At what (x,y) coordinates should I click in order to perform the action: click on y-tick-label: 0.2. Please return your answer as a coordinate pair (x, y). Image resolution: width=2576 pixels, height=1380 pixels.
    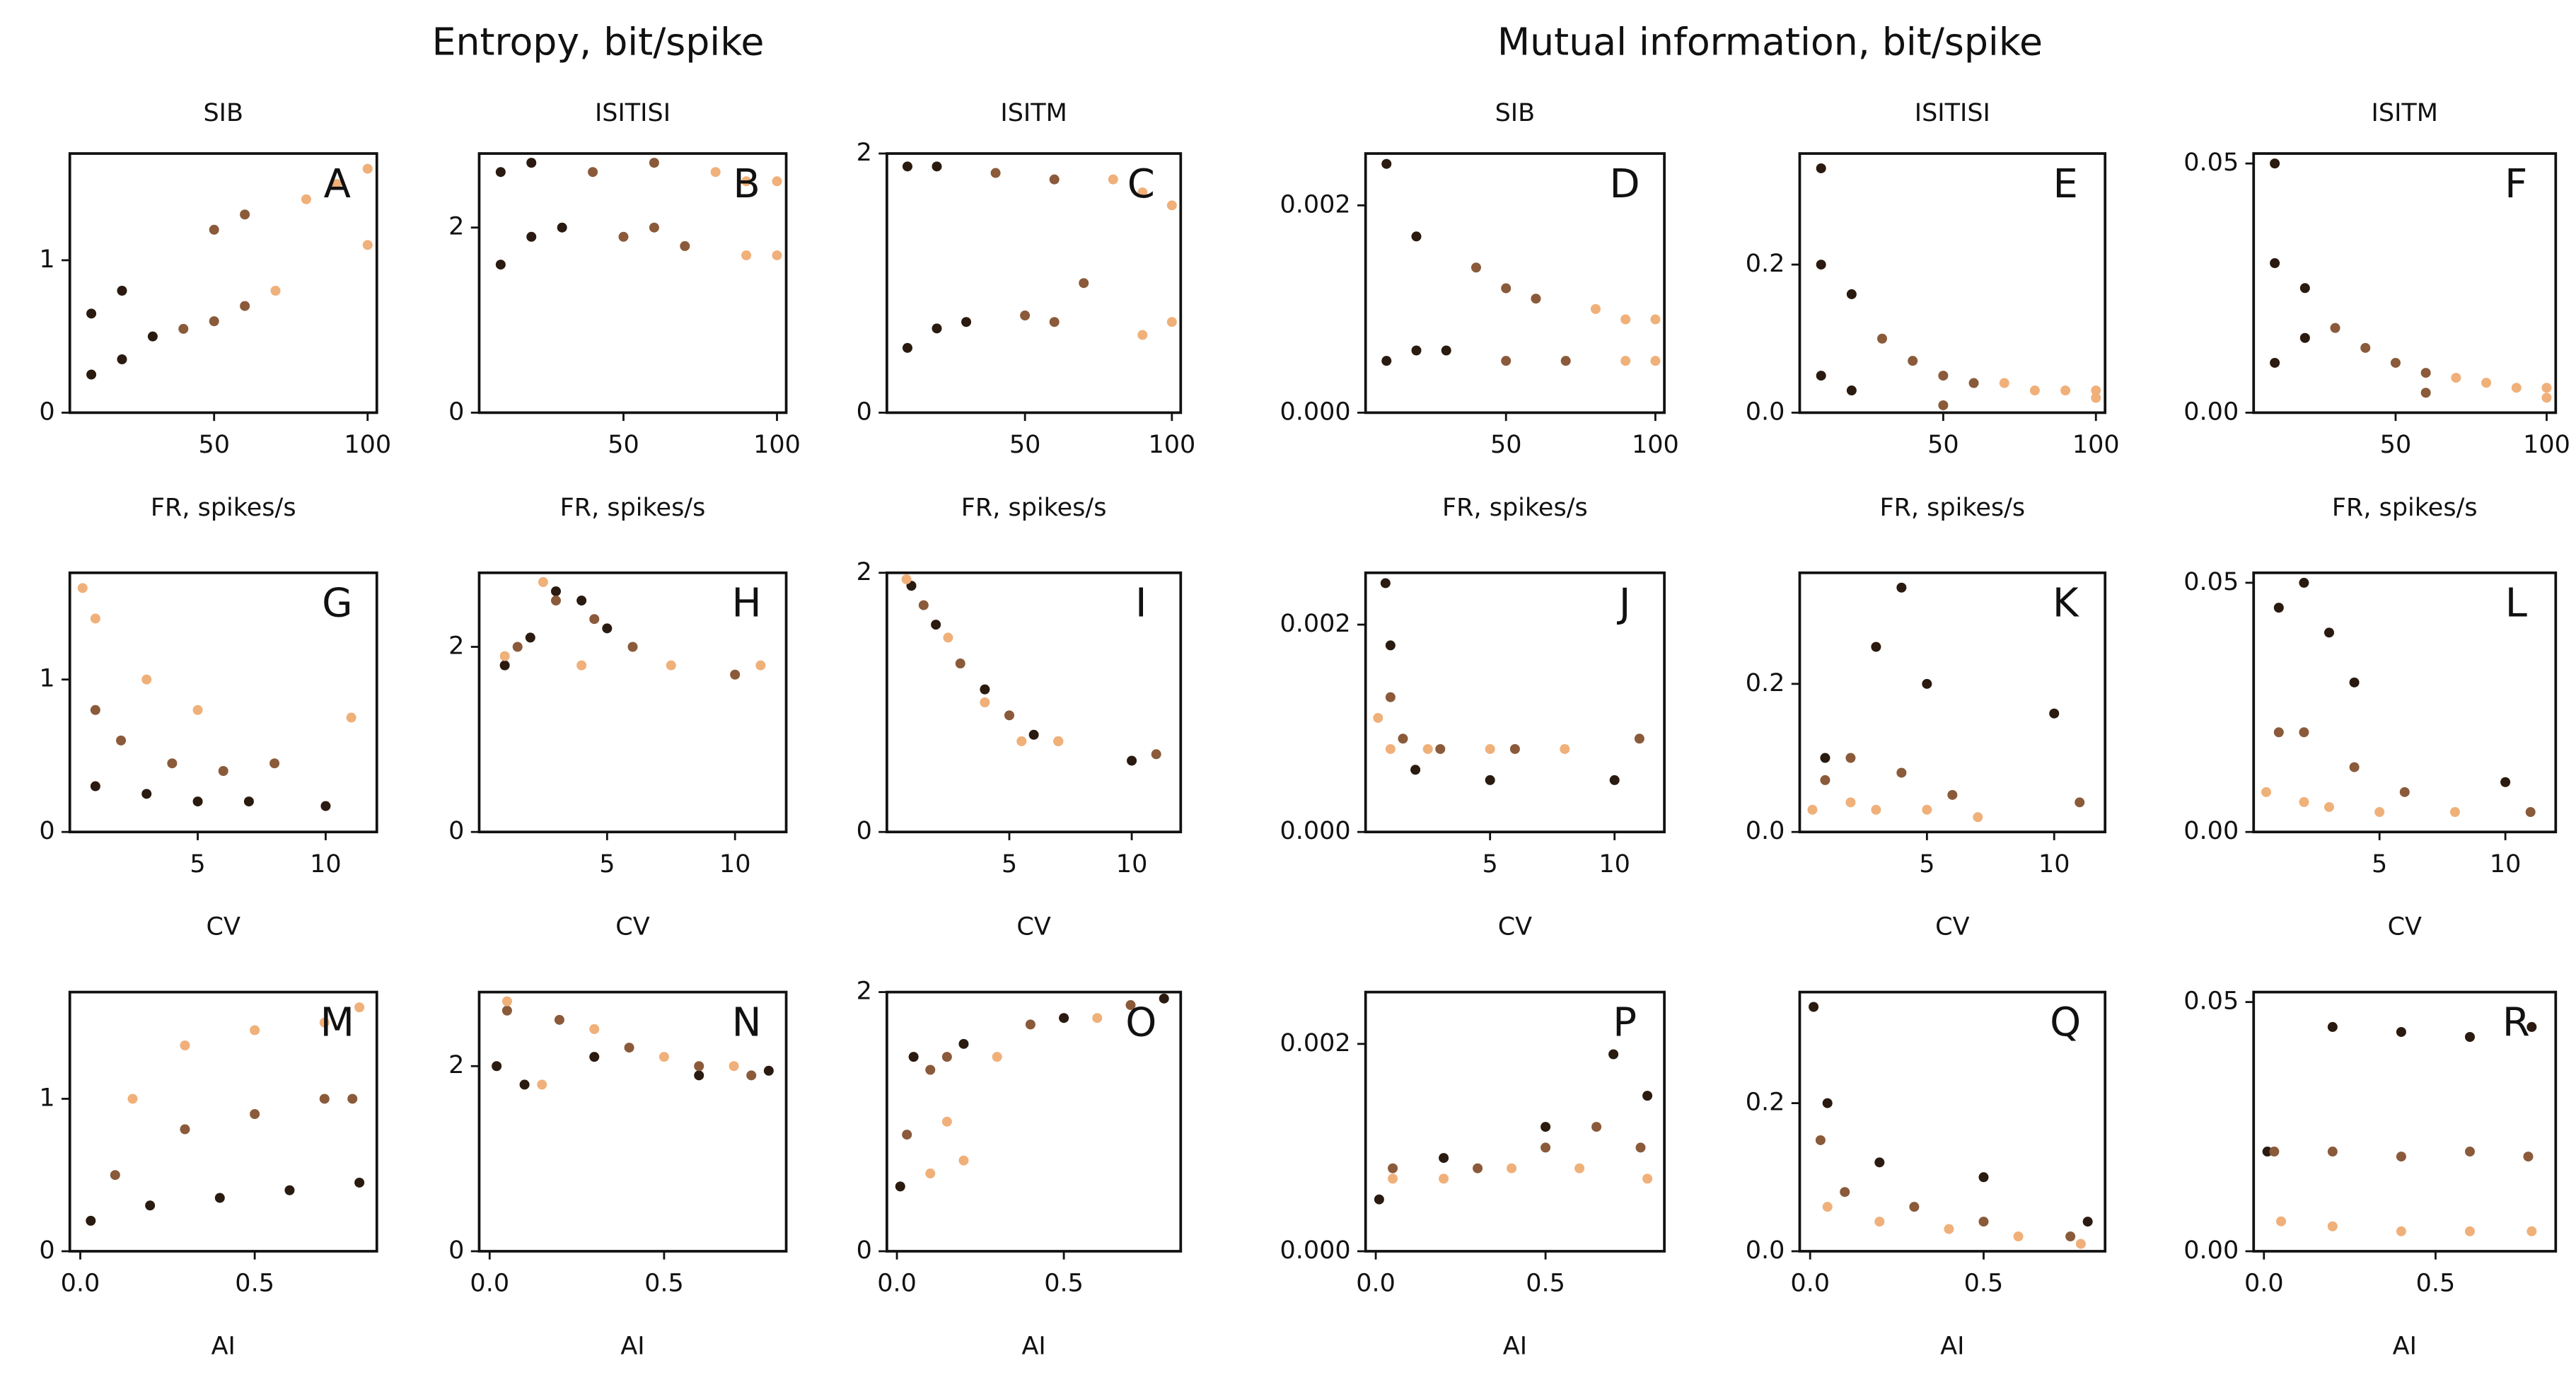
    Looking at the image, I should click on (1766, 683).